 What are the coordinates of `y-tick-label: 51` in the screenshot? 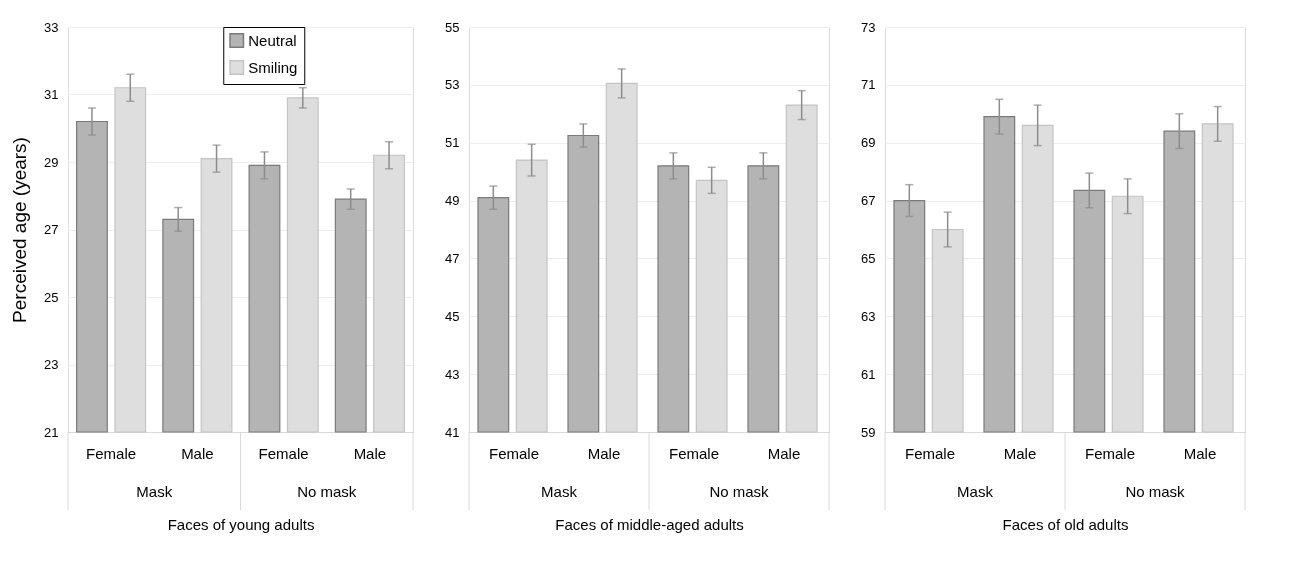 It's located at (452, 143).